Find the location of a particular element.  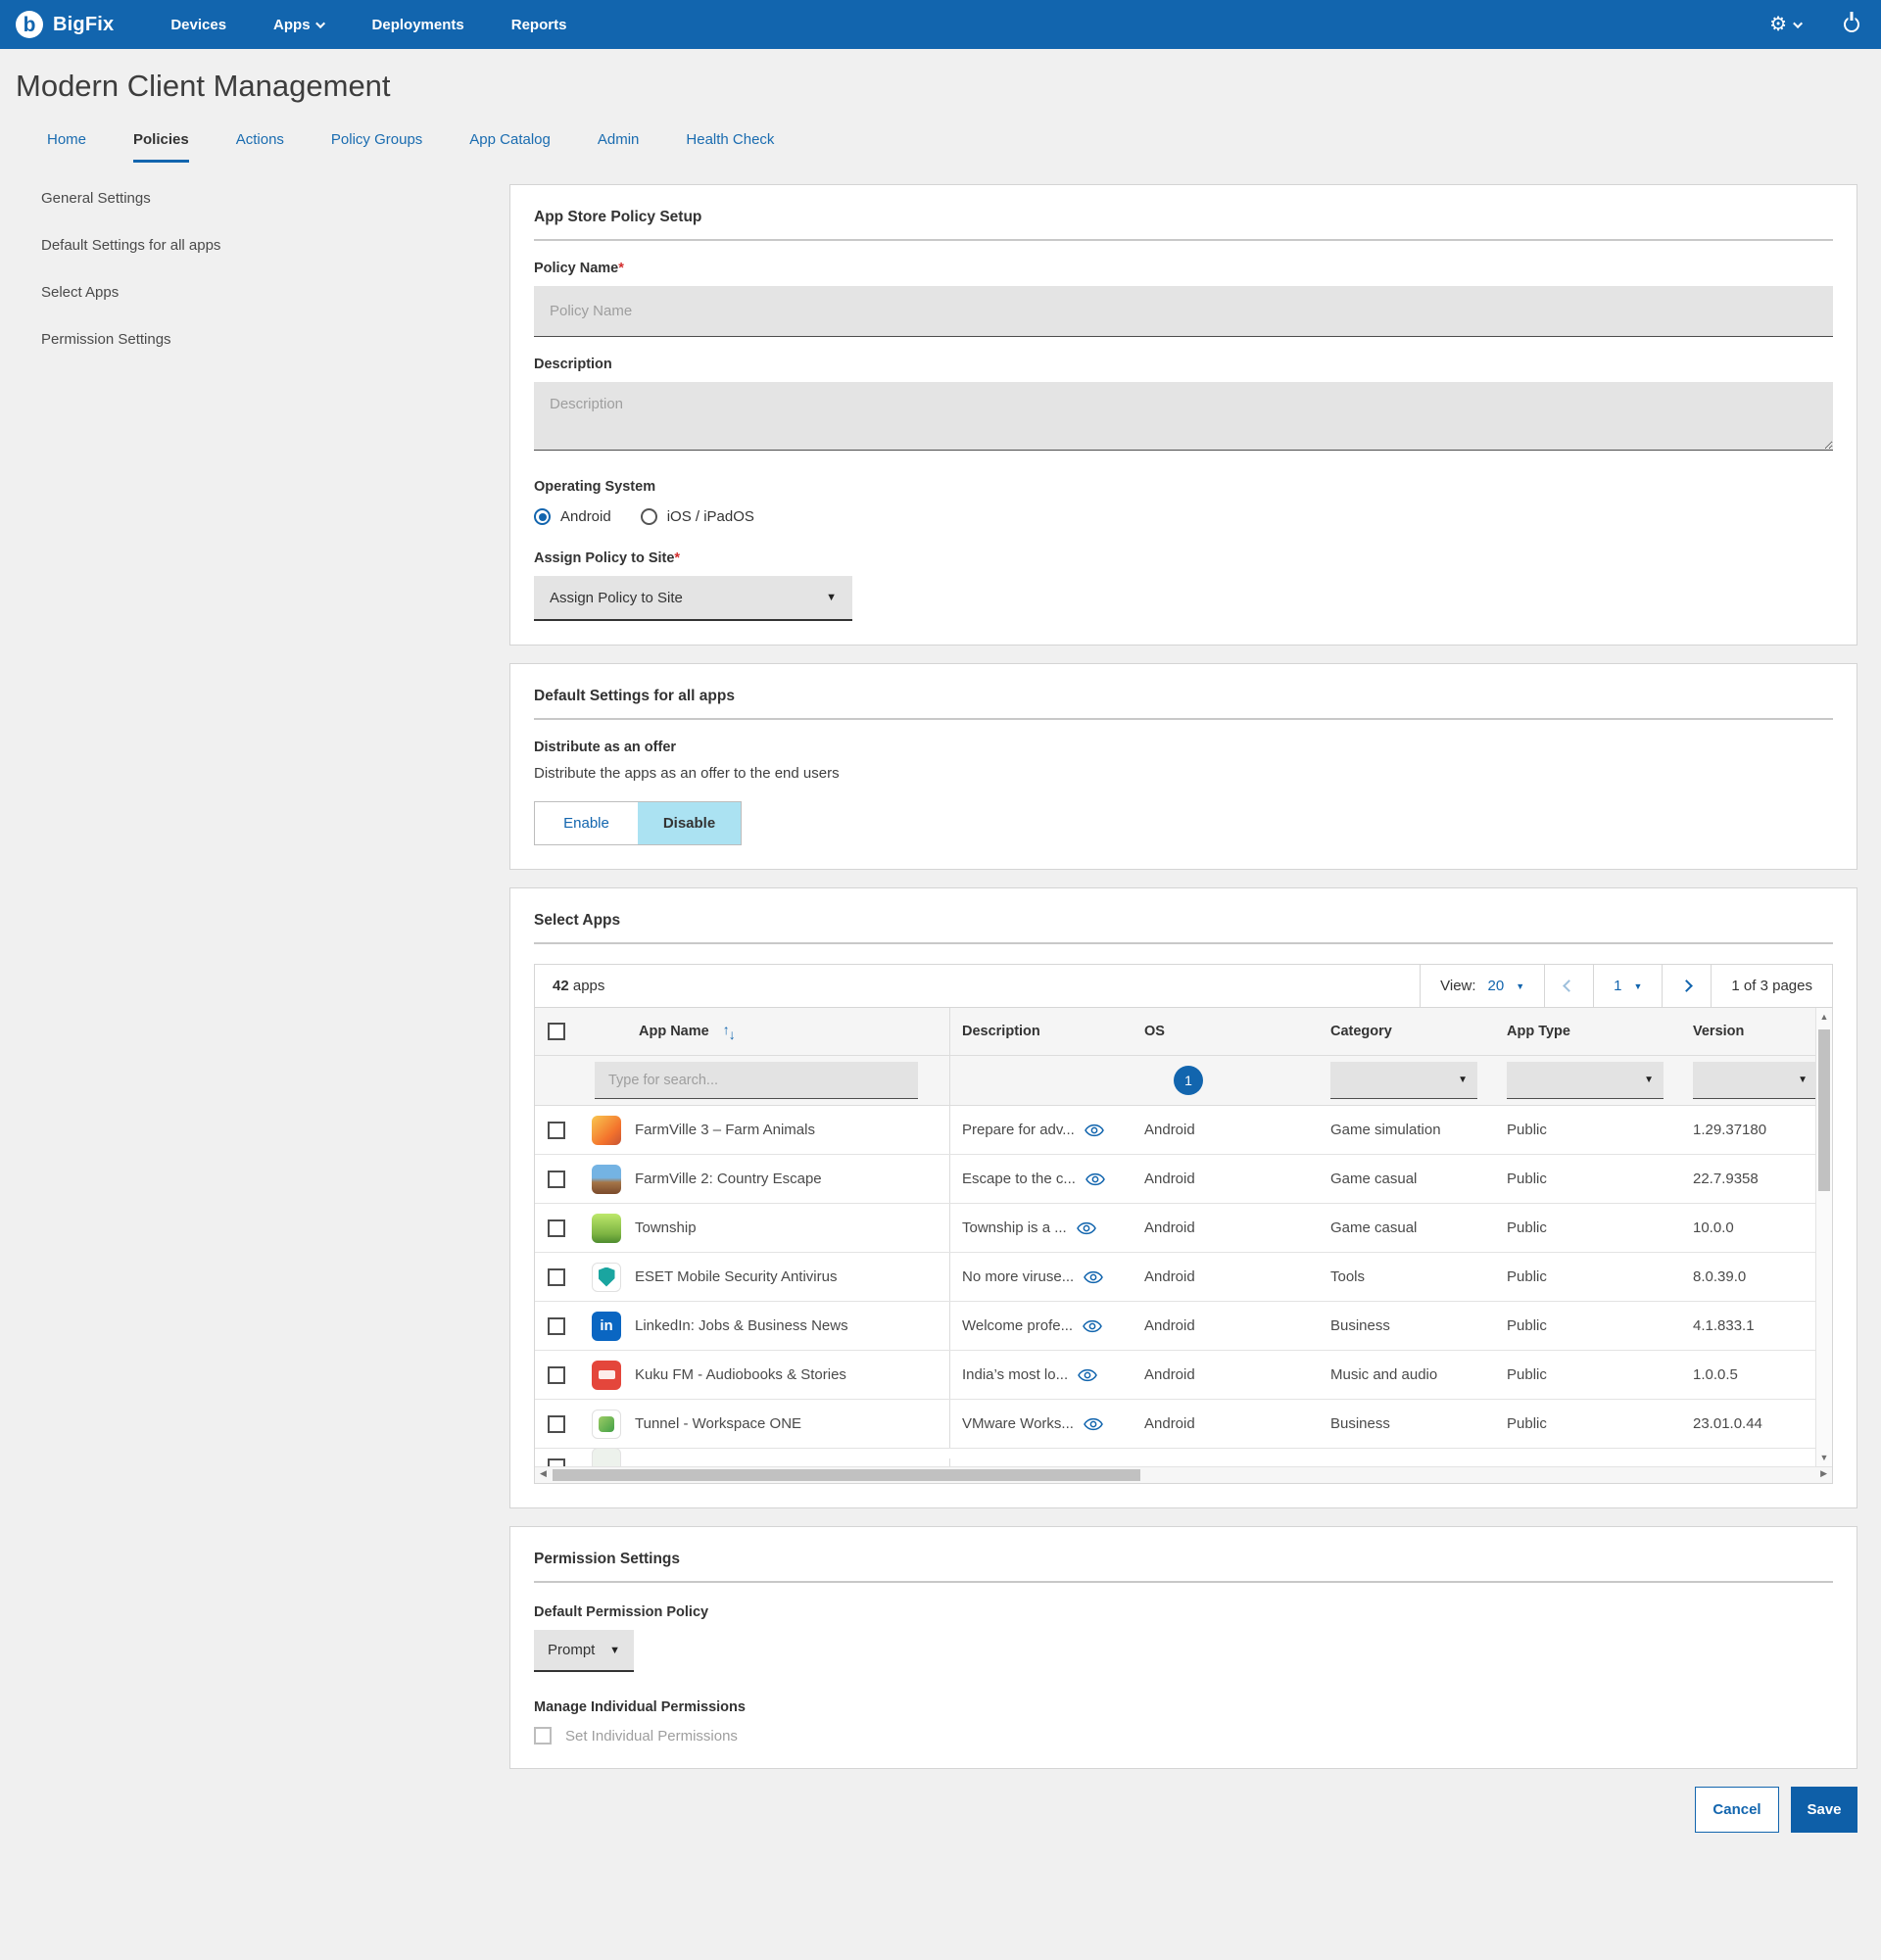

tunnel-icon is located at coordinates (606, 1424).